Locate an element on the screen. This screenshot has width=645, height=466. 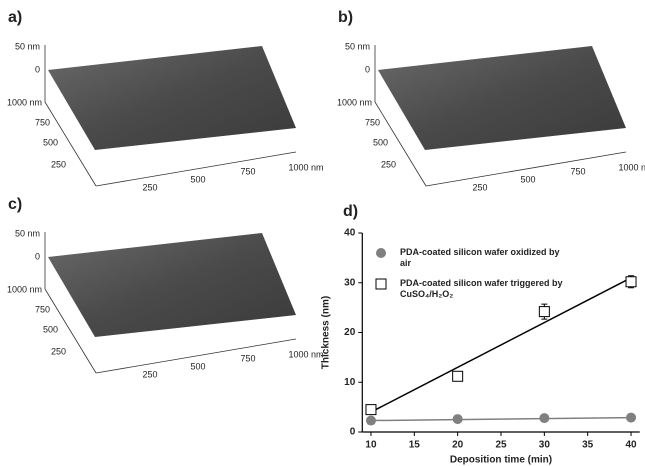
y-tick-label: 30 is located at coordinates (350, 282).